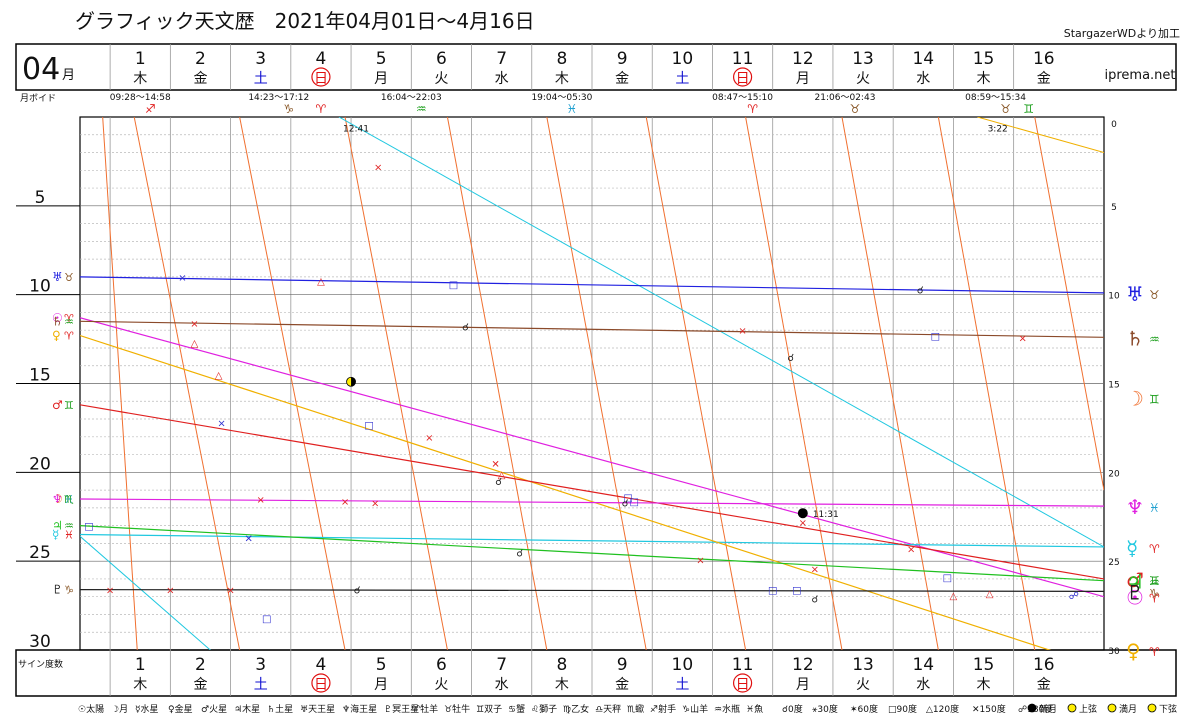 The image size is (1192, 724). What do you see at coordinates (1135, 507) in the screenshot?
I see `planet-label-right: ♆` at bounding box center [1135, 507].